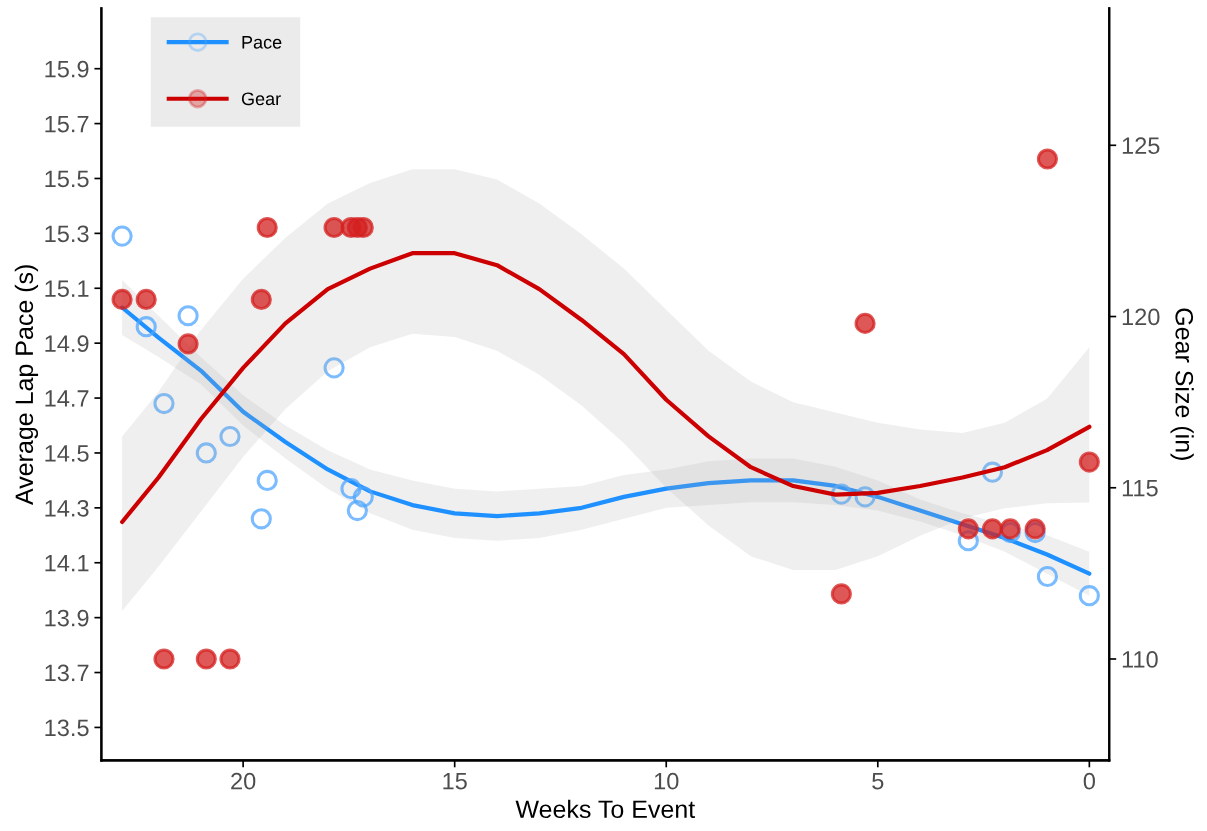 The height and width of the screenshot is (831, 1207). What do you see at coordinates (878, 781) in the screenshot?
I see `x-tick-label: 5` at bounding box center [878, 781].